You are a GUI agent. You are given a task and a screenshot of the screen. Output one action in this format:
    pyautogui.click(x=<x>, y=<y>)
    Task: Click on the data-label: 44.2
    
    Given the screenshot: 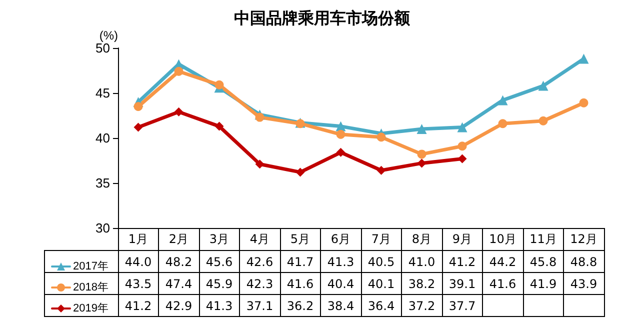 What is the action you would take?
    pyautogui.click(x=502, y=261)
    